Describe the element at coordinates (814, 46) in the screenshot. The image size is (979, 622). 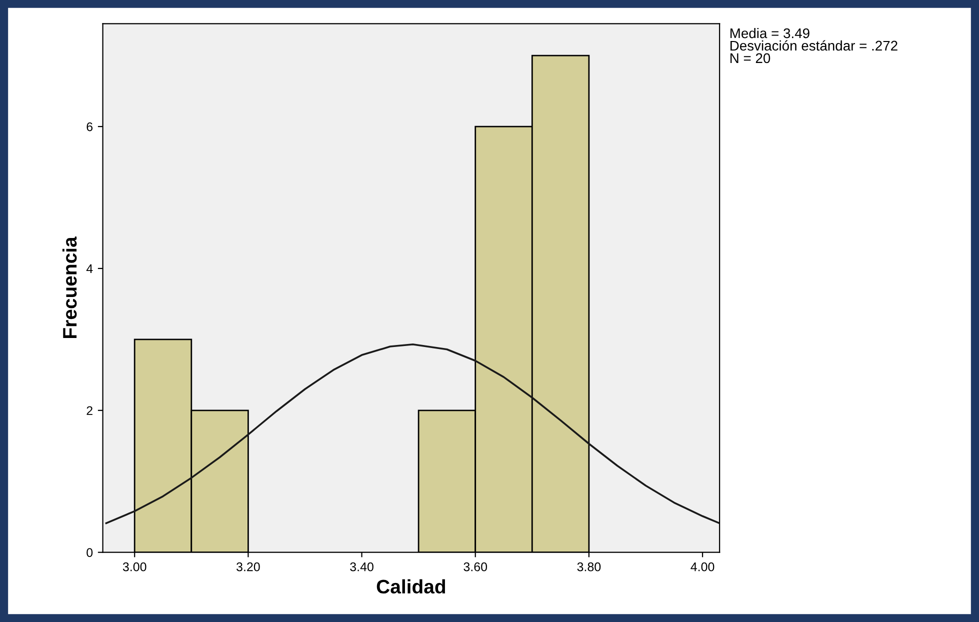
I see `text: Media = 3.49 Desviación estándar = .272 N = 20` at that location.